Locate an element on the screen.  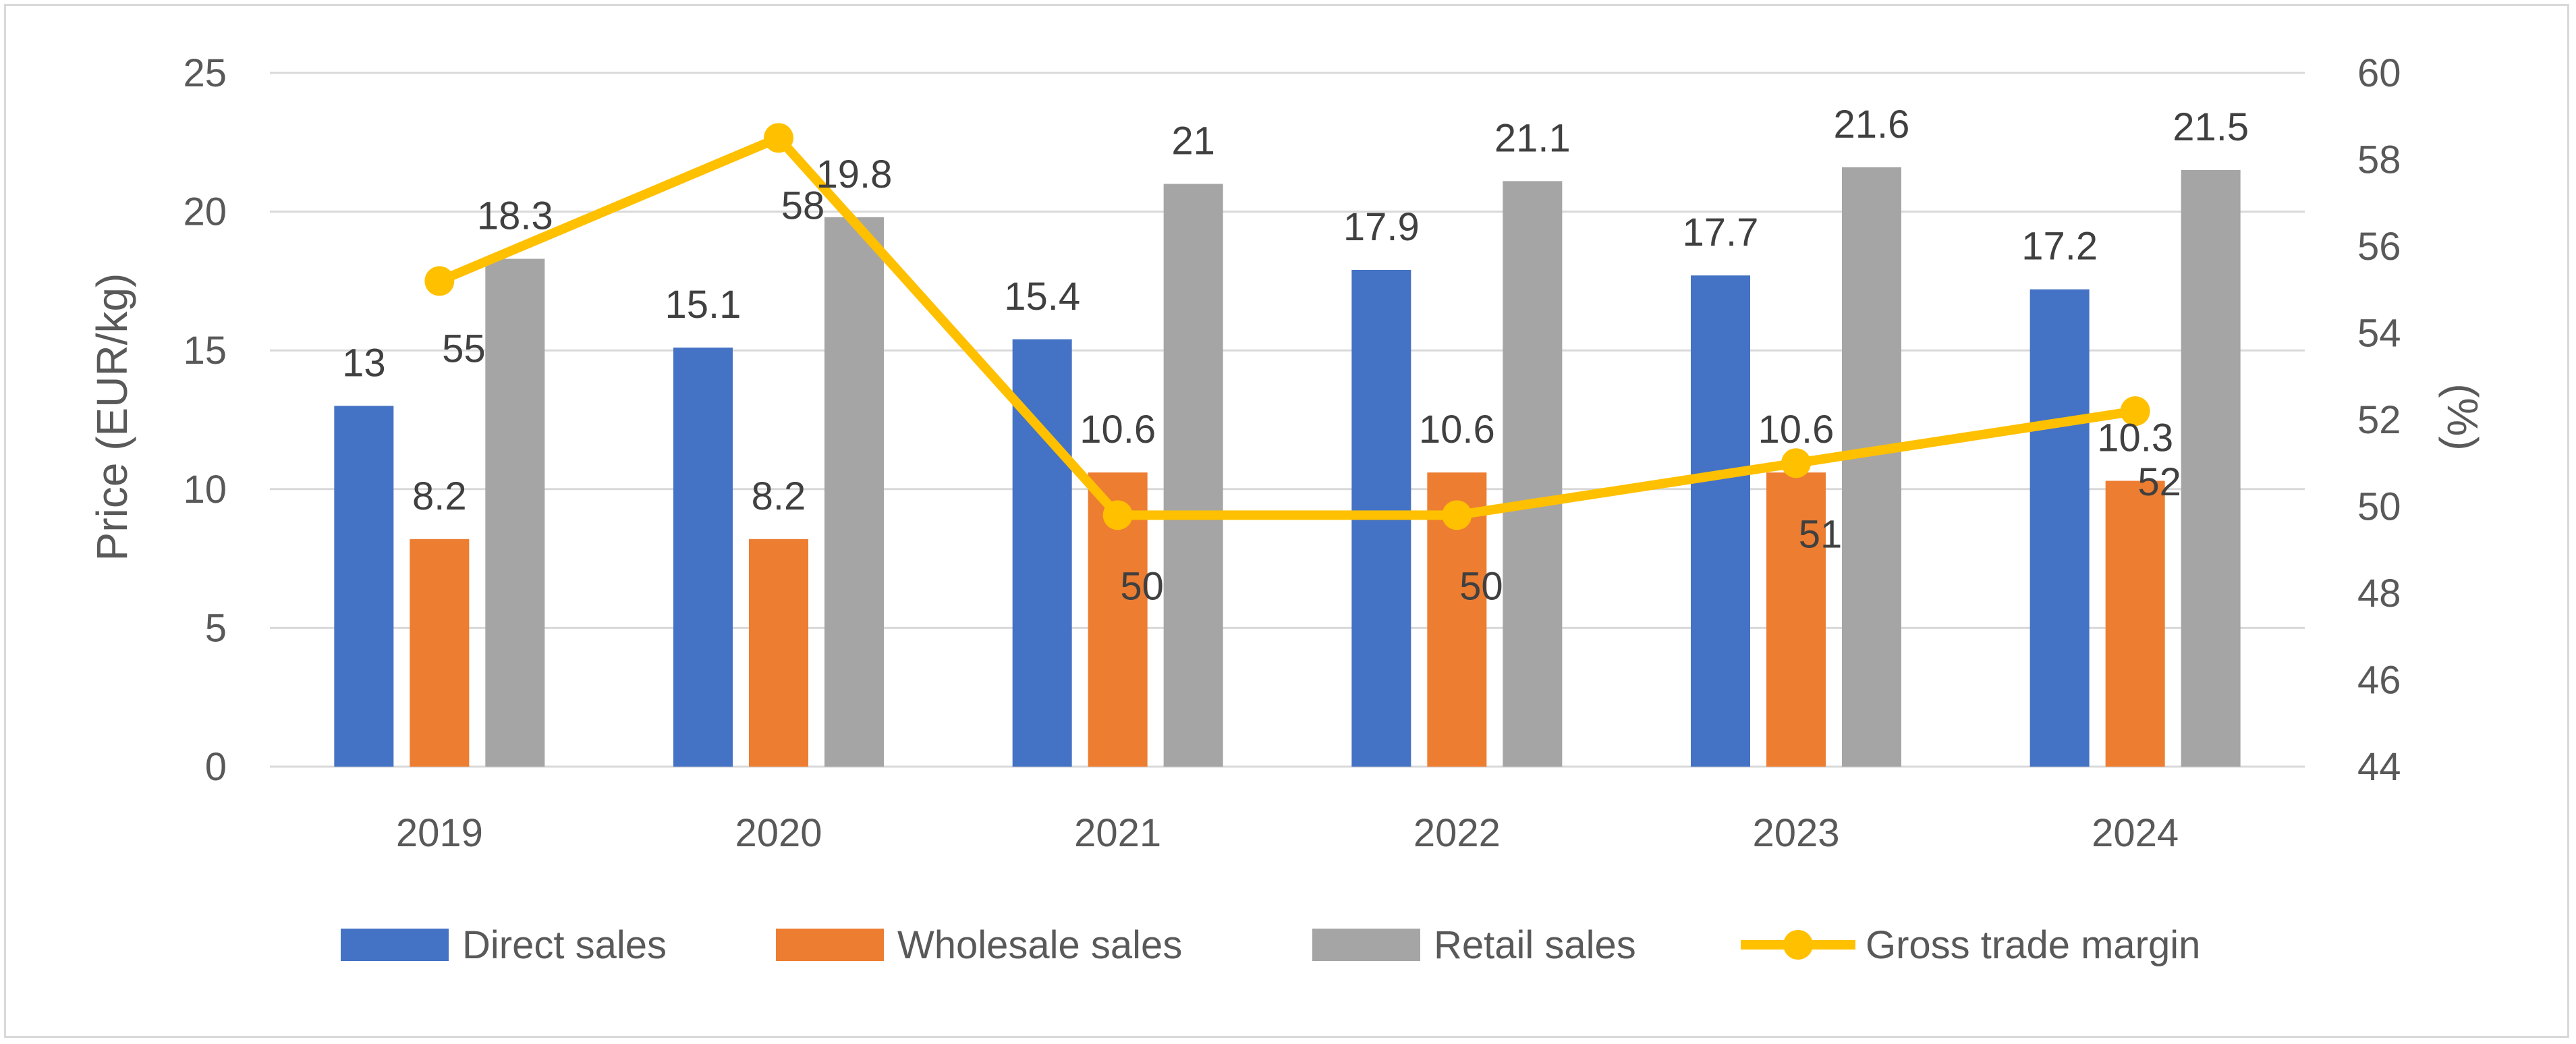
right-axis-tick-label: 60 is located at coordinates (2379, 73).